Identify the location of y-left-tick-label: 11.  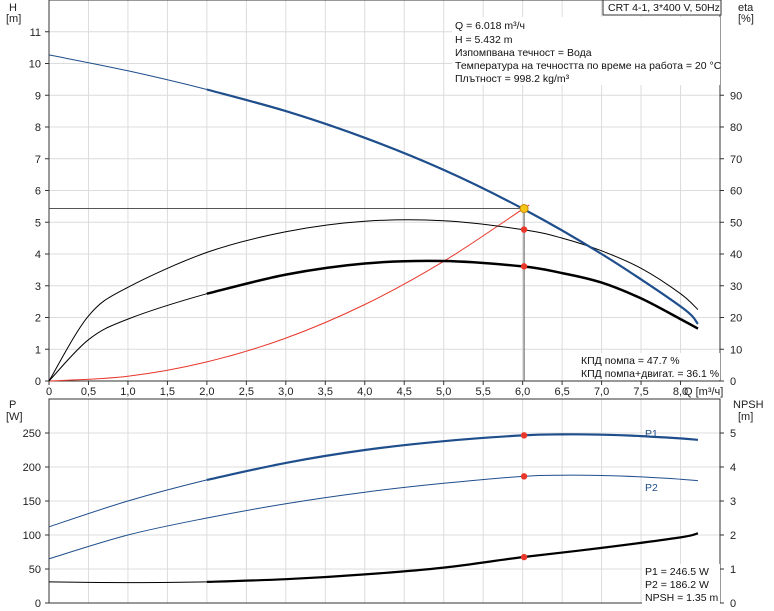
(35, 33).